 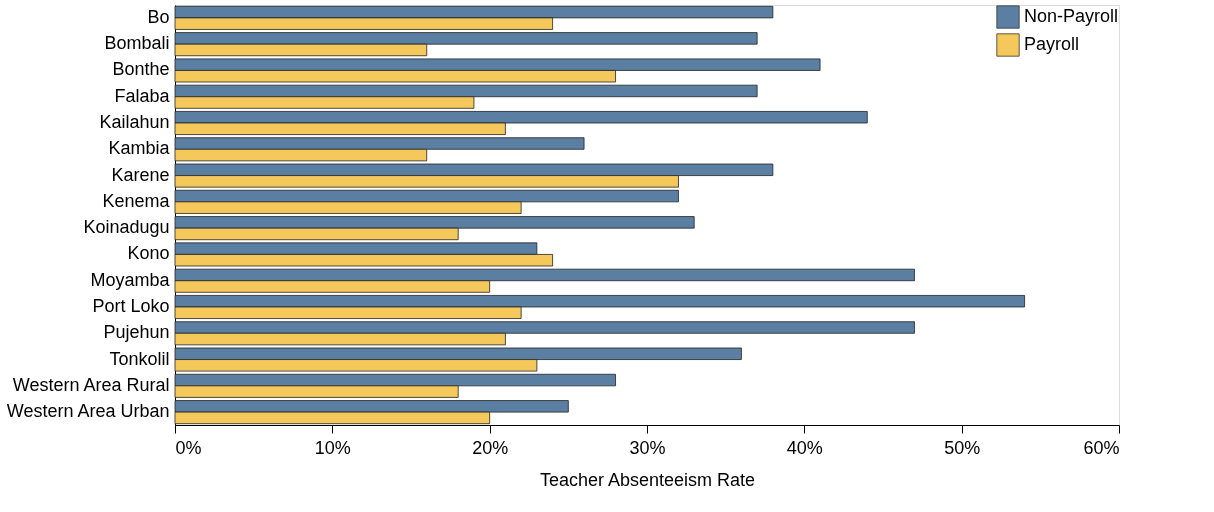 What do you see at coordinates (139, 148) in the screenshot?
I see `y-tick-label: Kambia` at bounding box center [139, 148].